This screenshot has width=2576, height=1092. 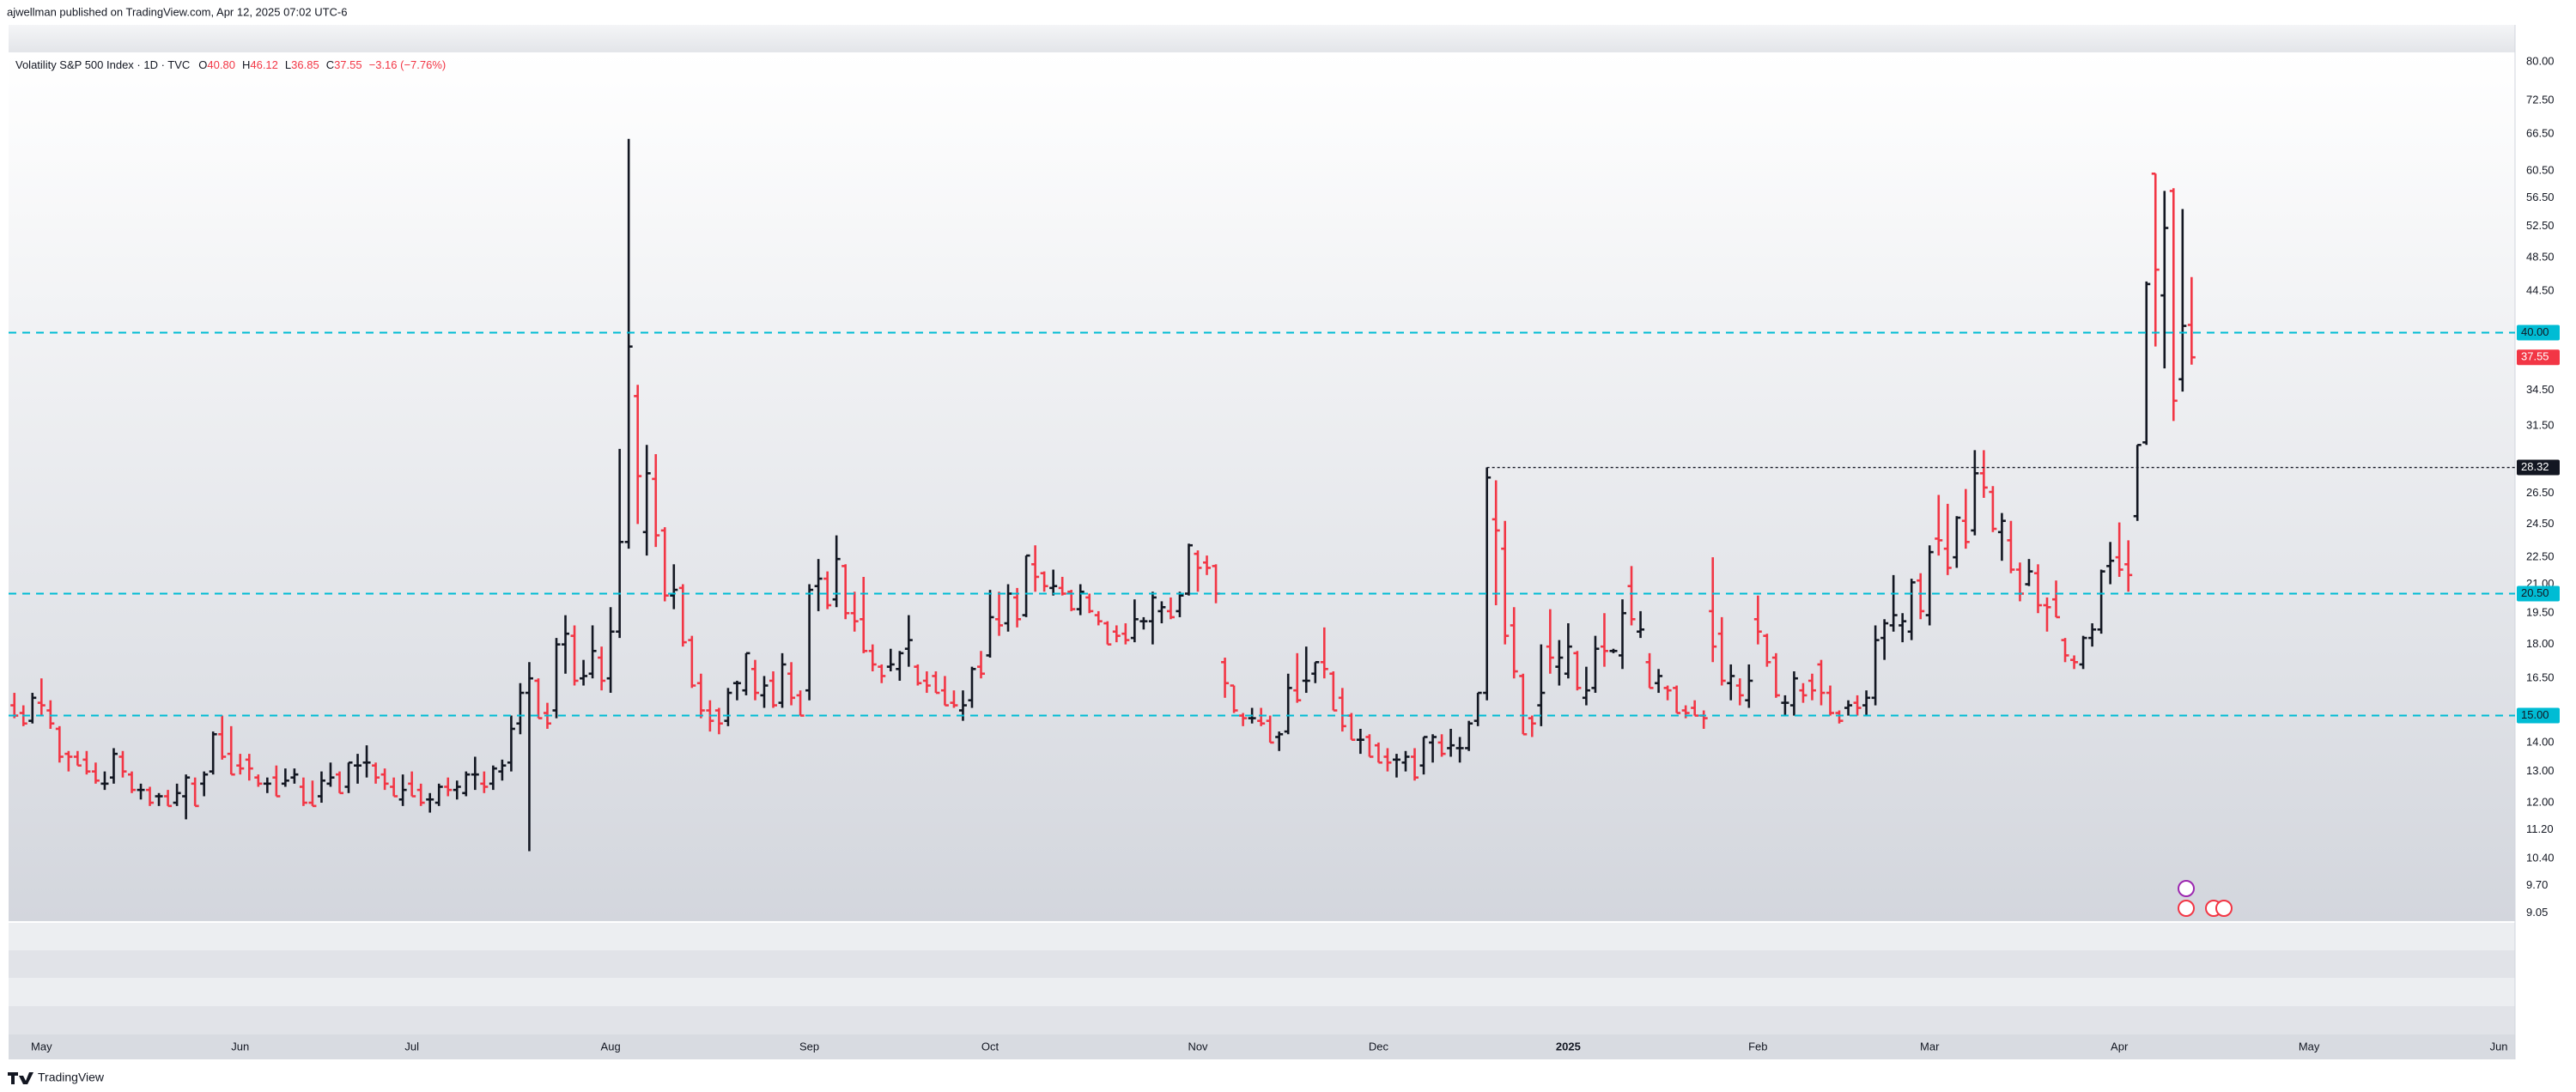 I want to click on y-tick-label: 48.50, so click(x=2540, y=256).